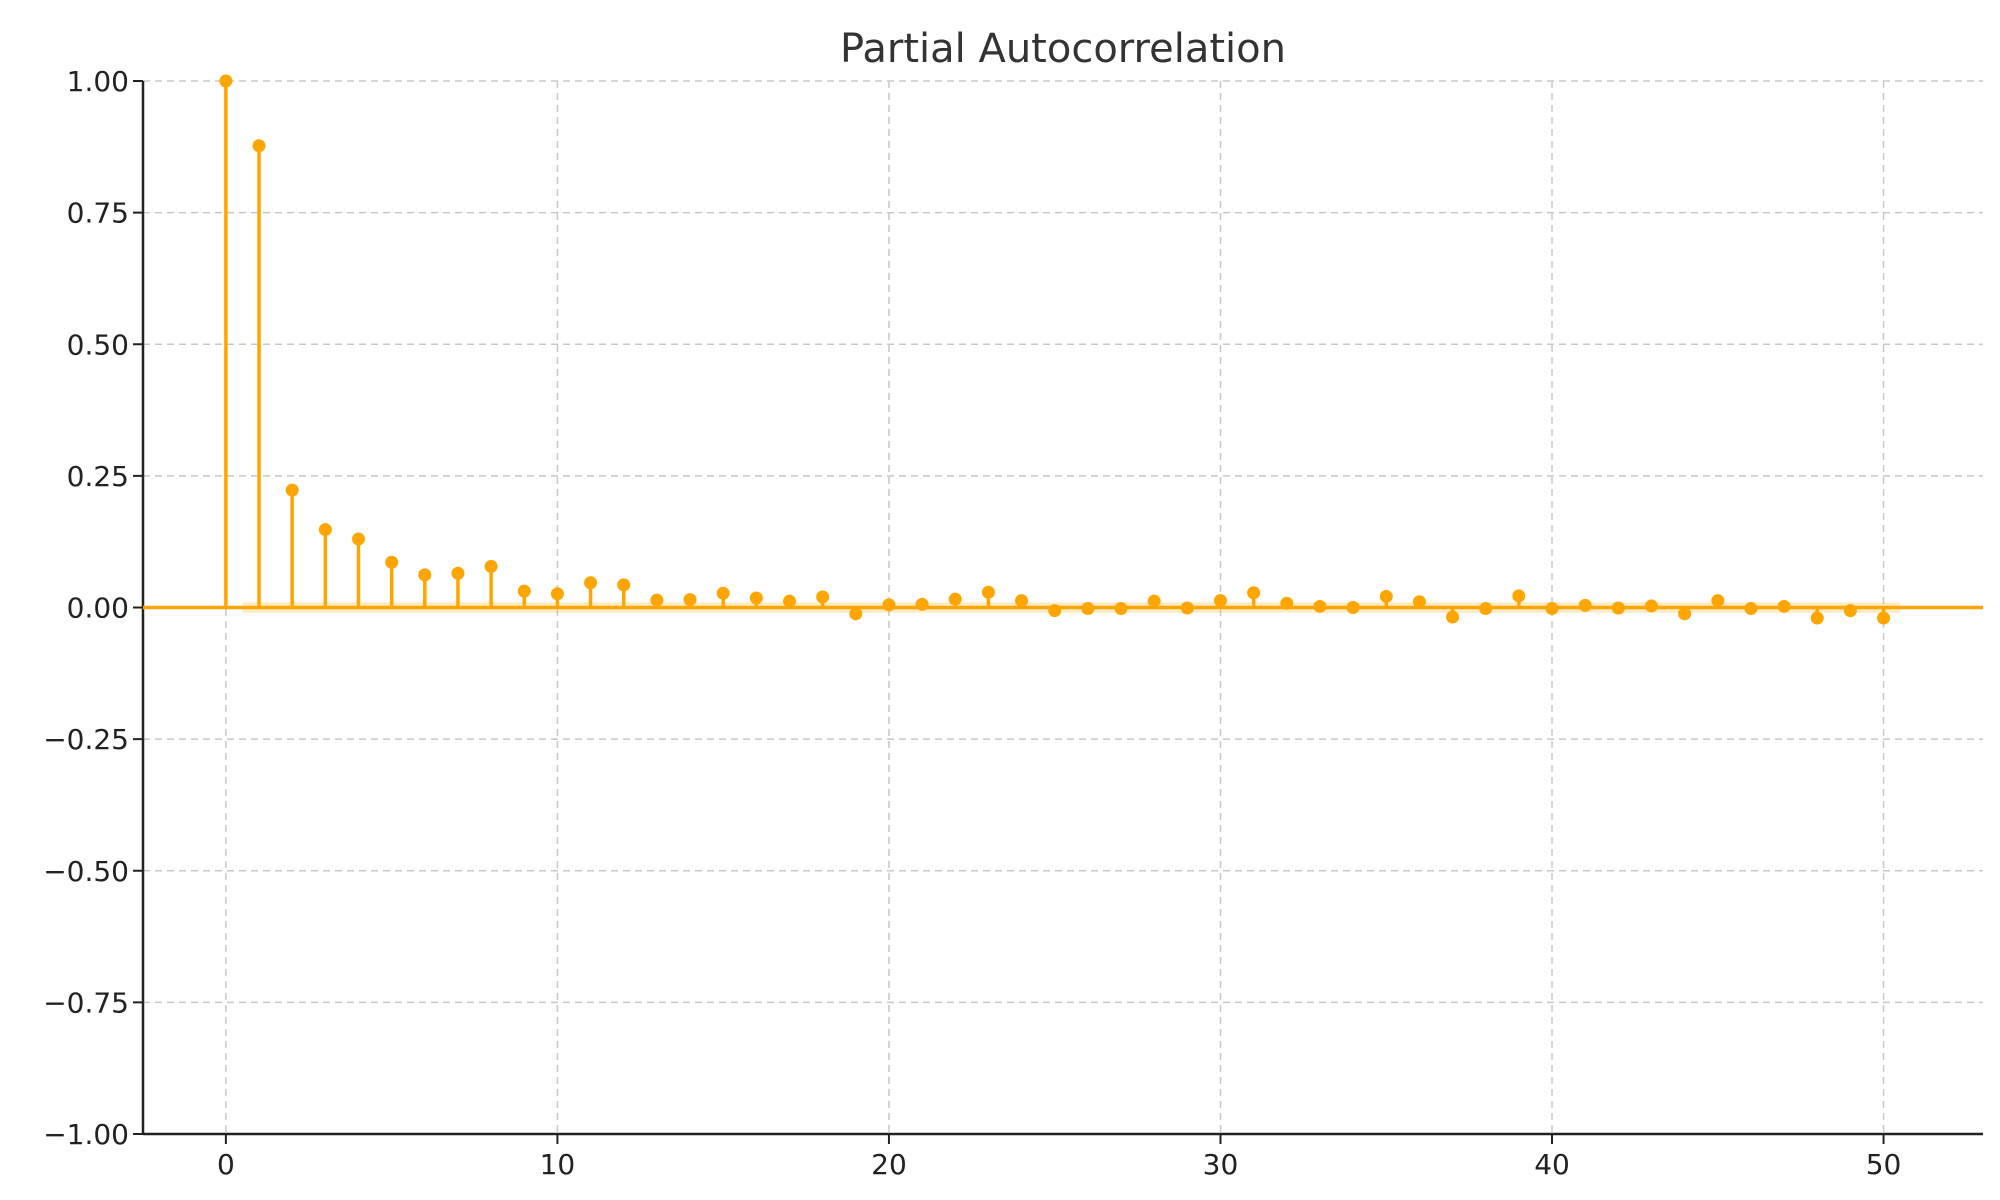 The image size is (2000, 1200). Describe the element at coordinates (98, 608) in the screenshot. I see `y-tick-label: 0.00` at that location.